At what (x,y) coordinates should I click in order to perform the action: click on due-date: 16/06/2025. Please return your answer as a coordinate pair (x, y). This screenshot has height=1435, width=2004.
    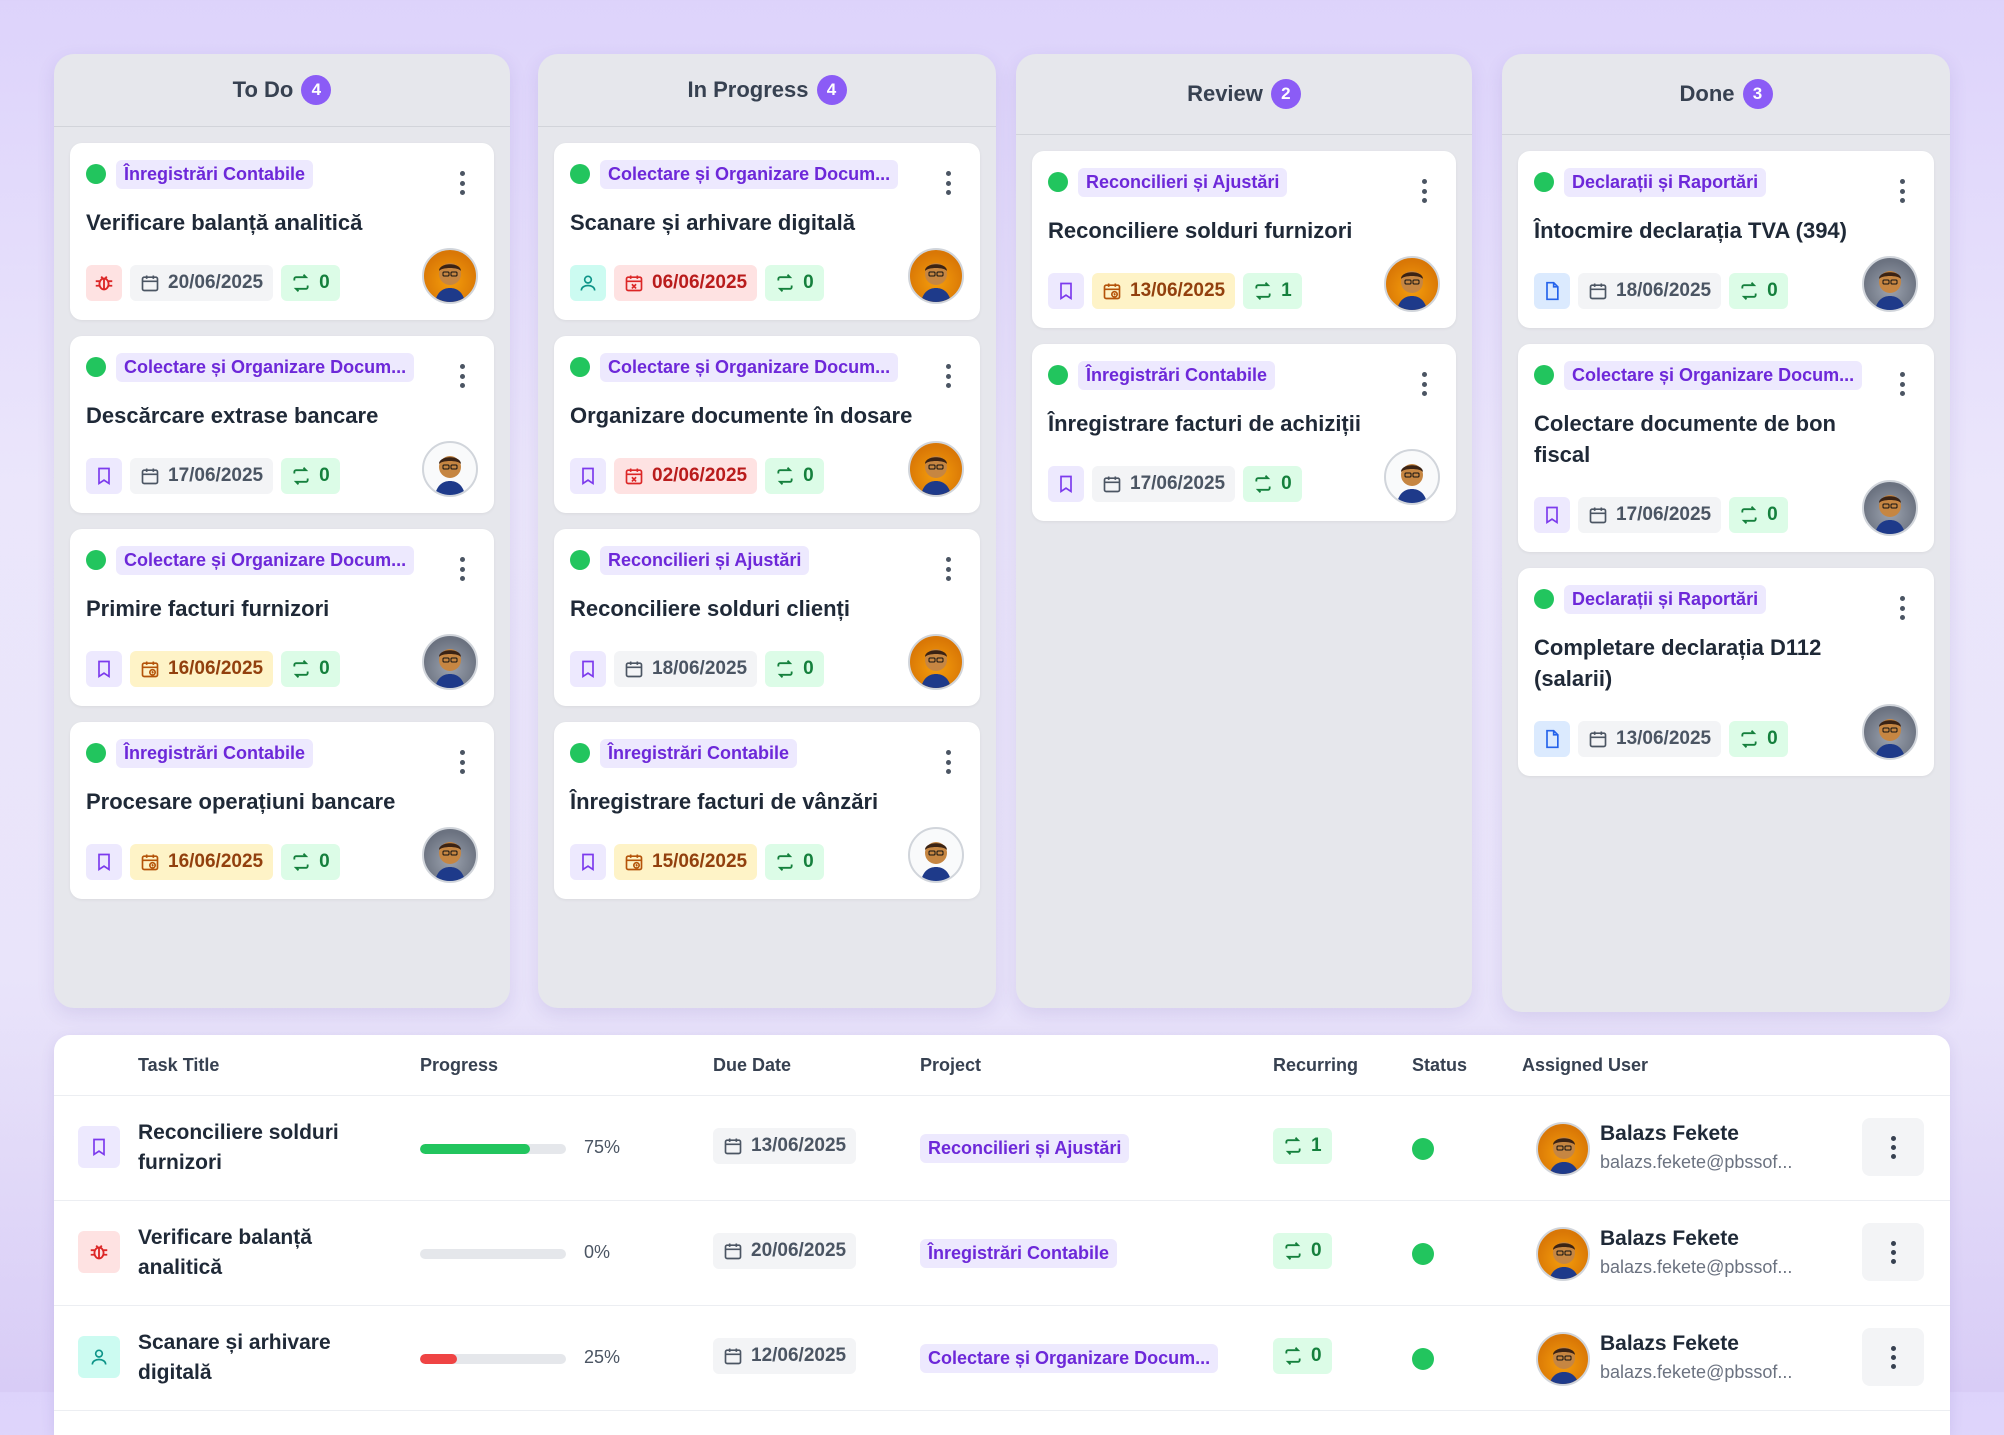
    Looking at the image, I should click on (216, 668).